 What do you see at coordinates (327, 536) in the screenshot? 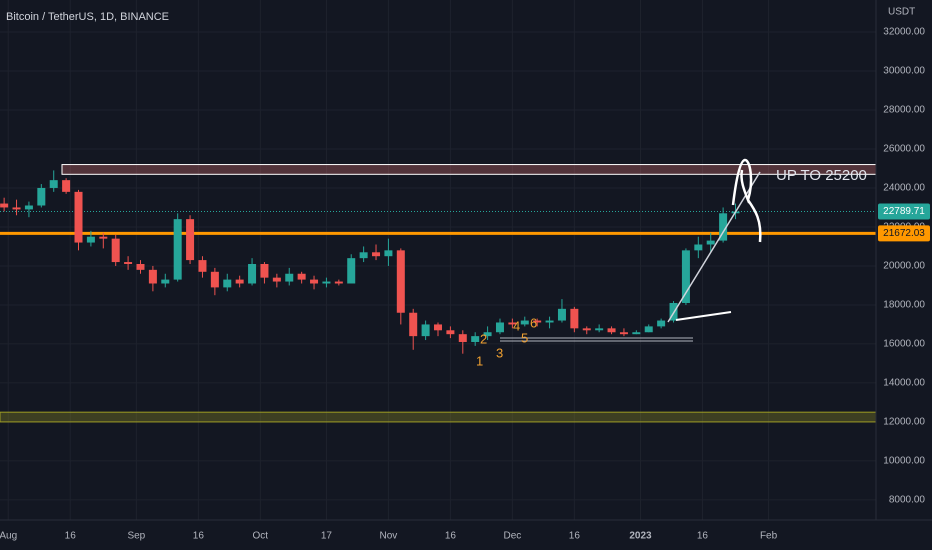
I see `x-tick-label: 17` at bounding box center [327, 536].